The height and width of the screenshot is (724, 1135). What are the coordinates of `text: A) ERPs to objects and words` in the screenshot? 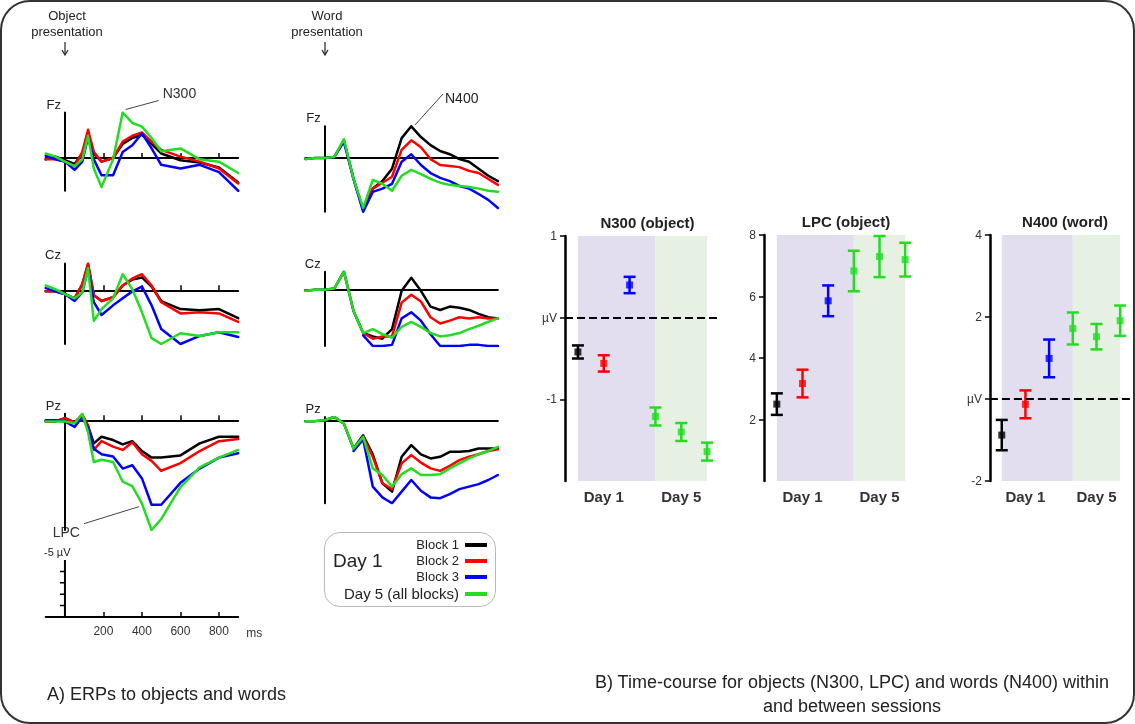 It's located at (167, 694).